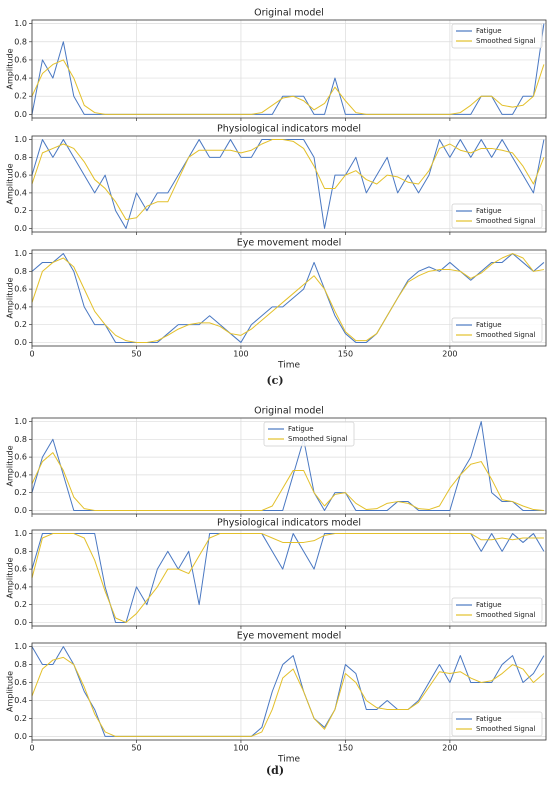  Describe the element at coordinates (289, 13) in the screenshot. I see `subplot-title: Original model` at that location.